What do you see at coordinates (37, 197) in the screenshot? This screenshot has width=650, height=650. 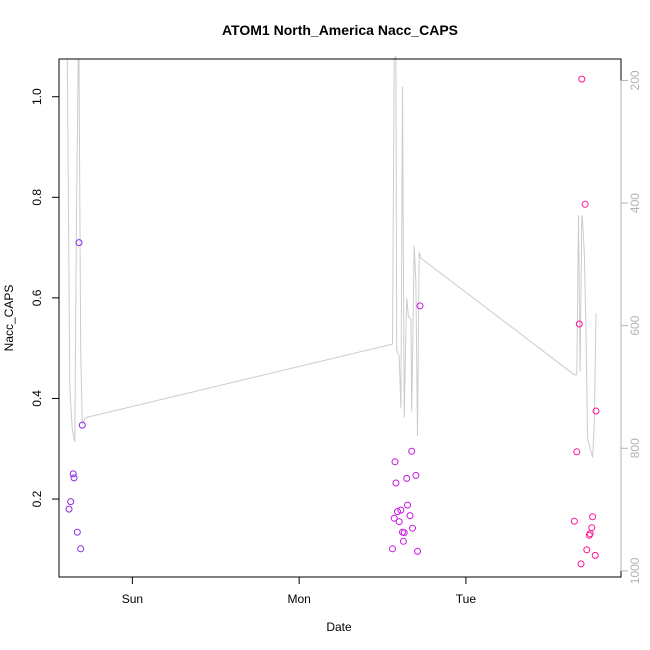 I see `y-tick-label: 0.8` at bounding box center [37, 197].